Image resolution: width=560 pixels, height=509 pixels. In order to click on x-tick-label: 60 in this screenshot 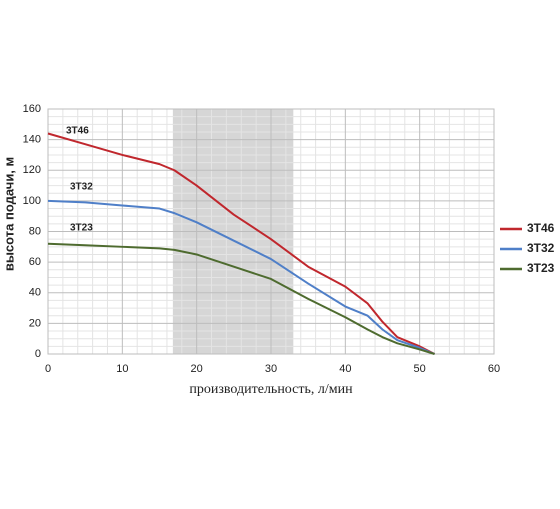, I will do `click(494, 369)`.